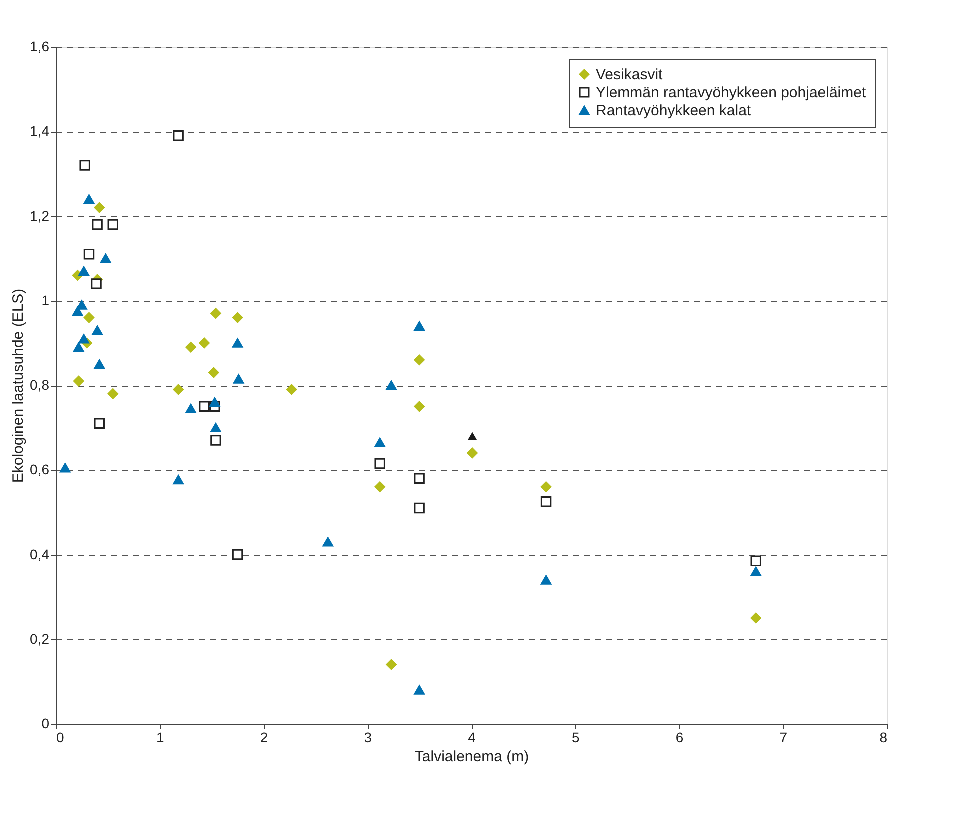 This screenshot has width=977, height=821. Describe the element at coordinates (731, 93) in the screenshot. I see `legend-label: Ylemmän rantavyöhykkeen pohjaeläimet` at that location.